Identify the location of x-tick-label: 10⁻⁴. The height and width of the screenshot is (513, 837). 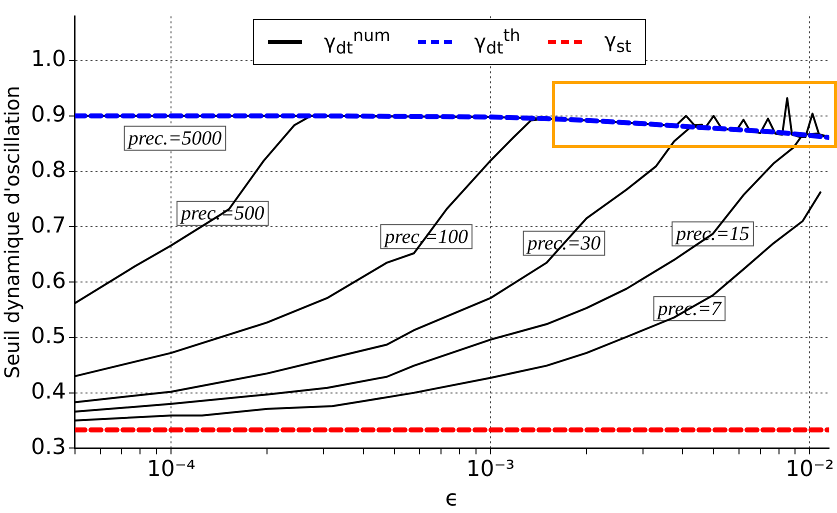
(171, 469).